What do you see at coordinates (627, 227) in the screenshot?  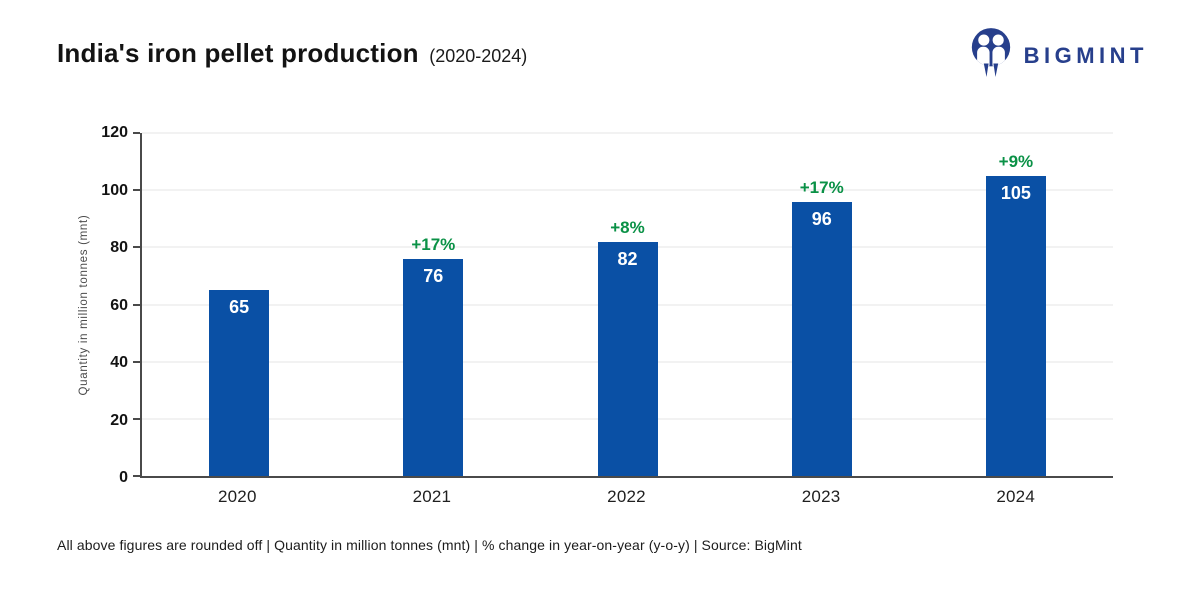 I see `bar-pct-change-label: +8%` at bounding box center [627, 227].